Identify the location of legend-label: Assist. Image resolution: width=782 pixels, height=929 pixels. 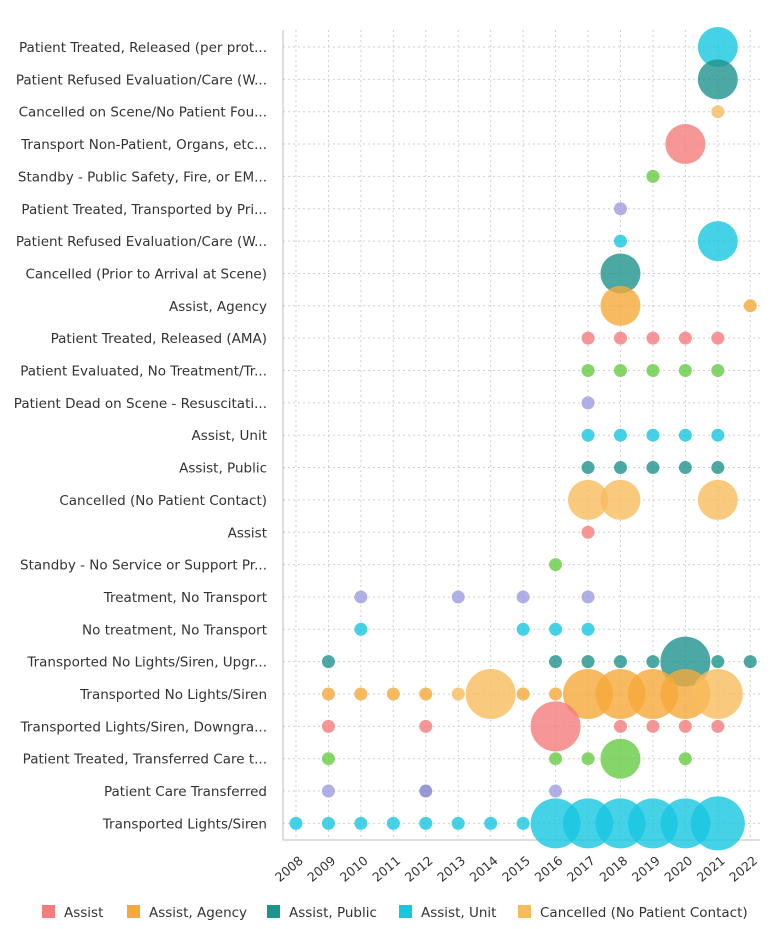
(83, 913).